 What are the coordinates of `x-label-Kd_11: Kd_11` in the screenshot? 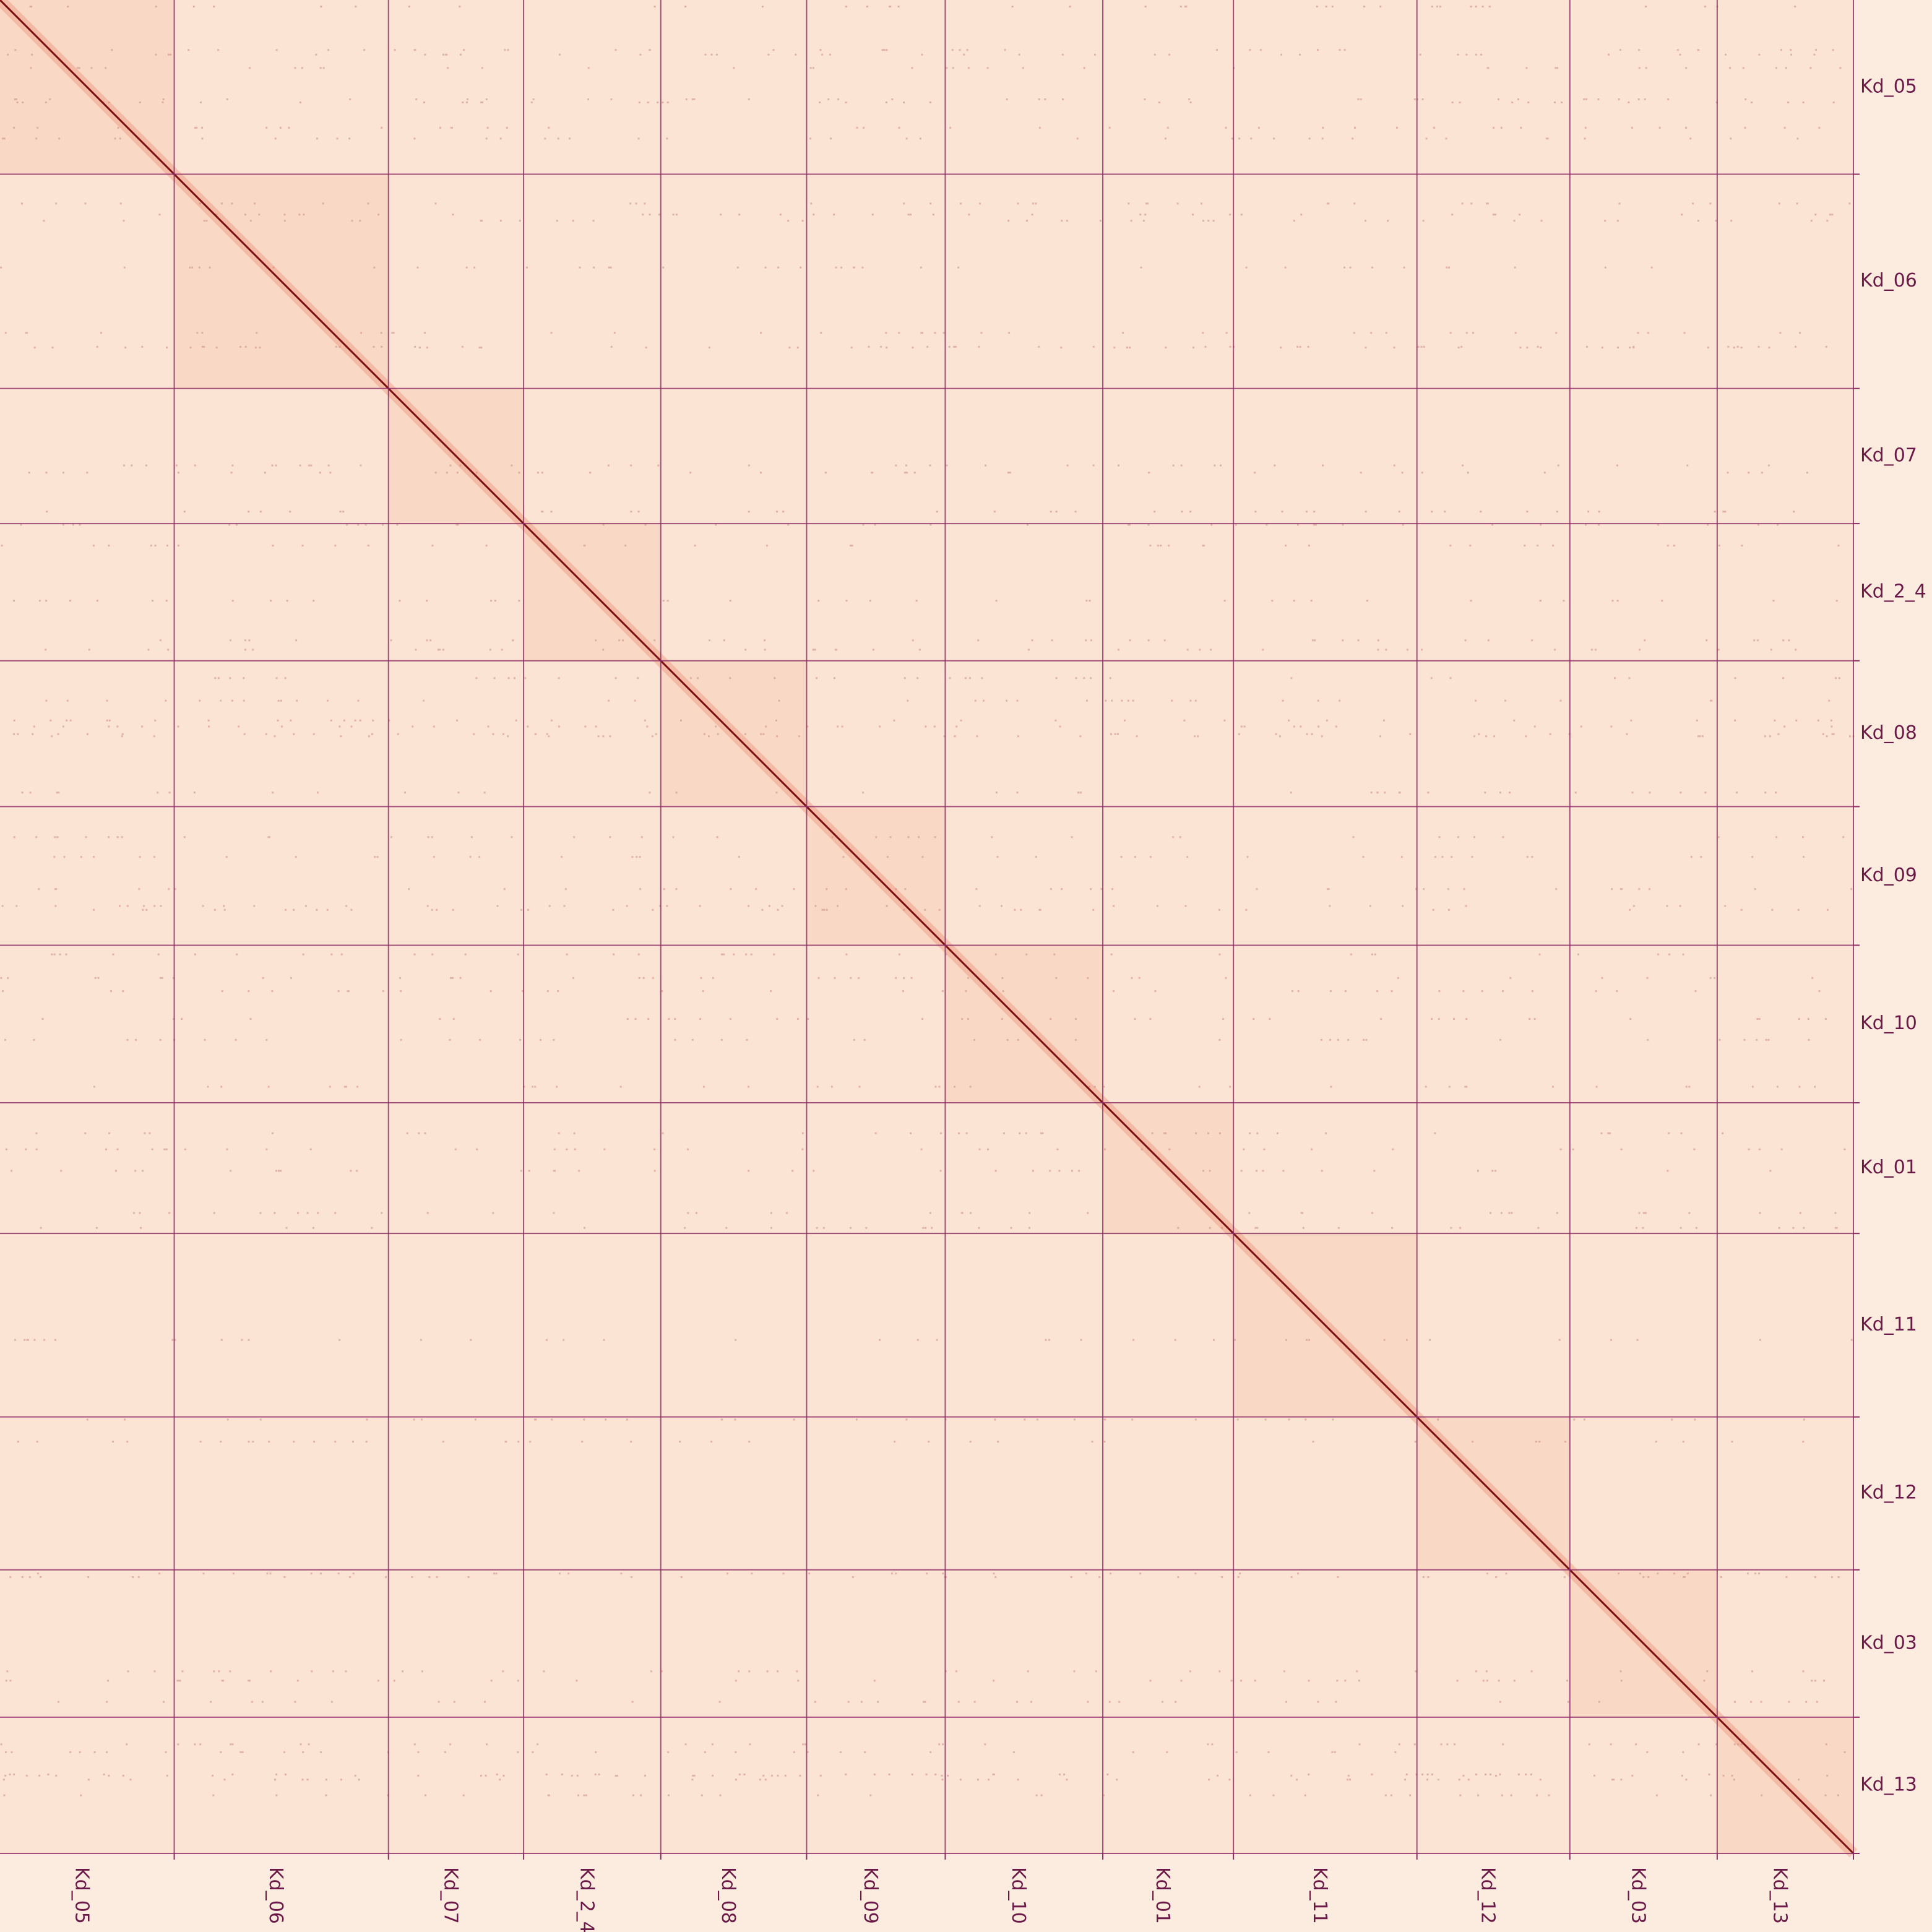 It's located at (1320, 1895).